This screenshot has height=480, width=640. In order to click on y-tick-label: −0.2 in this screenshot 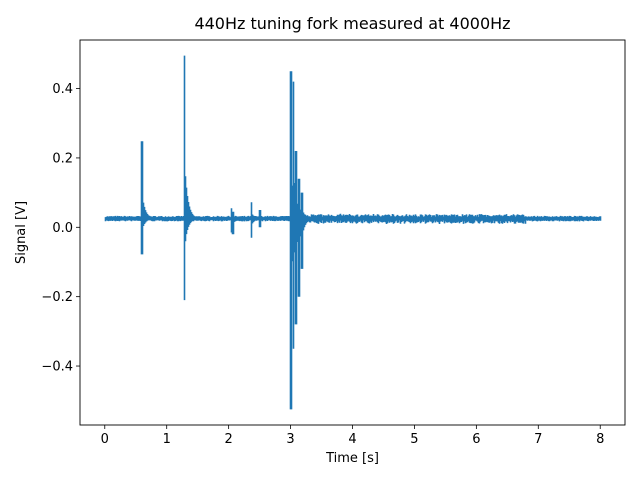, I will do `click(57, 297)`.